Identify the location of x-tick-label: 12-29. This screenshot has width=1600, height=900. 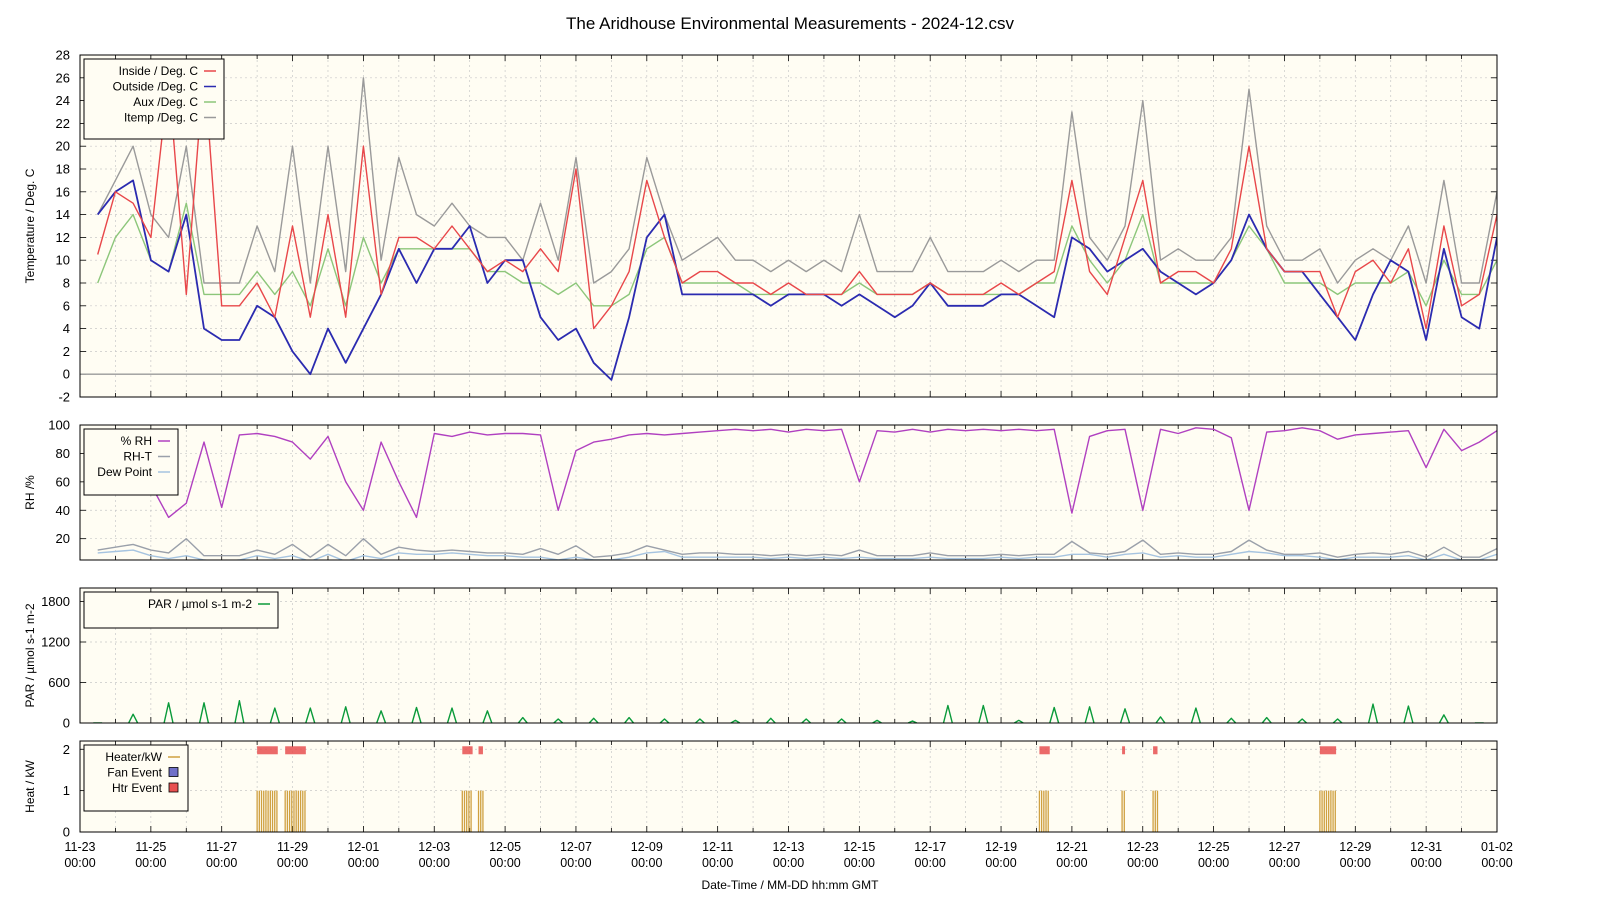
(1355, 847).